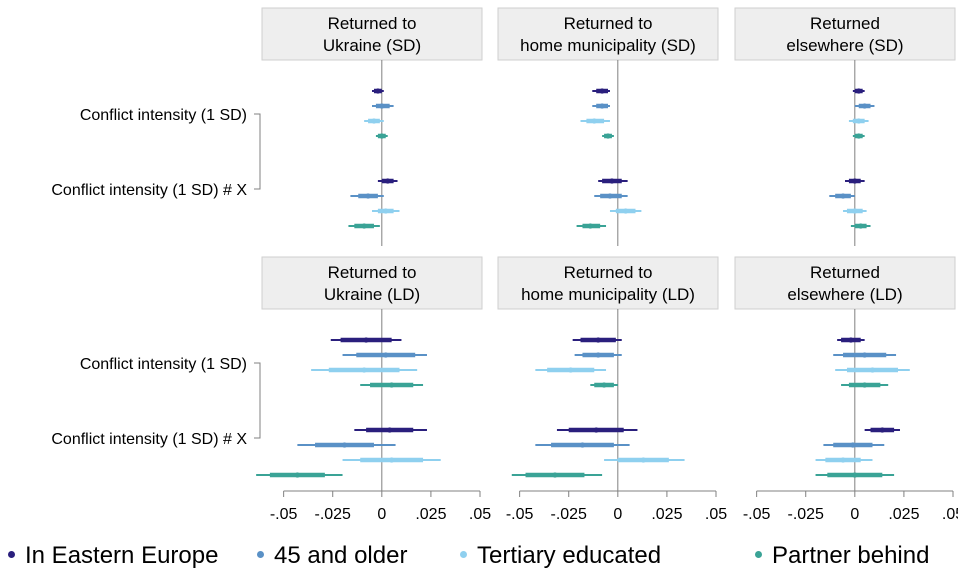  I want to click on panel-title-line: Ukraine (SD), so click(372, 45).